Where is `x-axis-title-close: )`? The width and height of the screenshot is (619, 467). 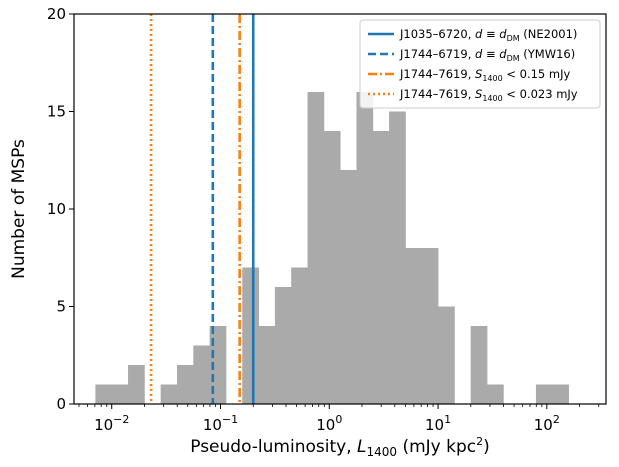
x-axis-title-close: ) is located at coordinates (486, 447).